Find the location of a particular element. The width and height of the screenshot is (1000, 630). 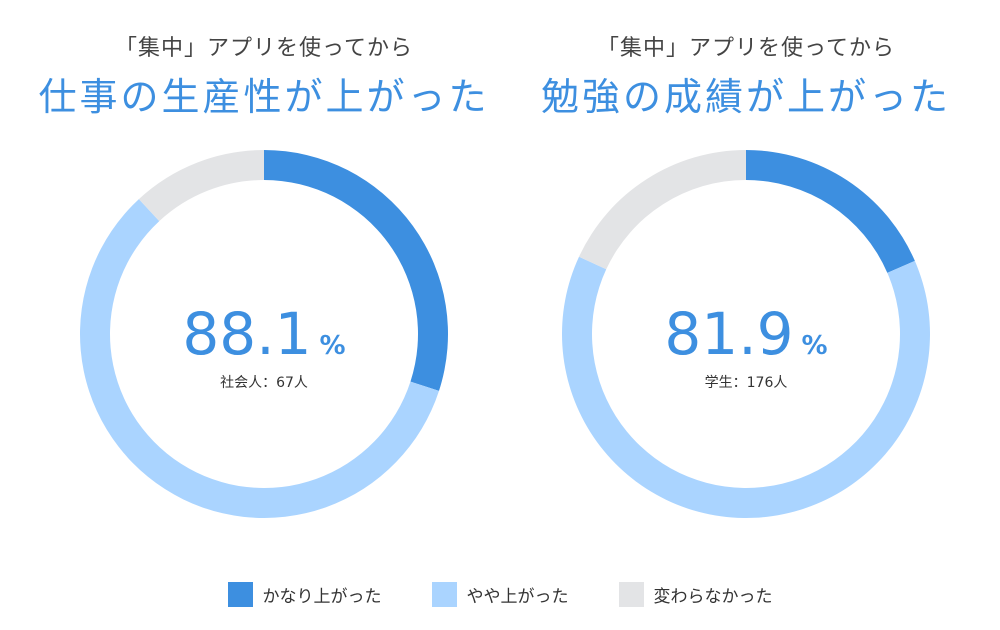

center-percentage: 88.1% is located at coordinates (264, 334).